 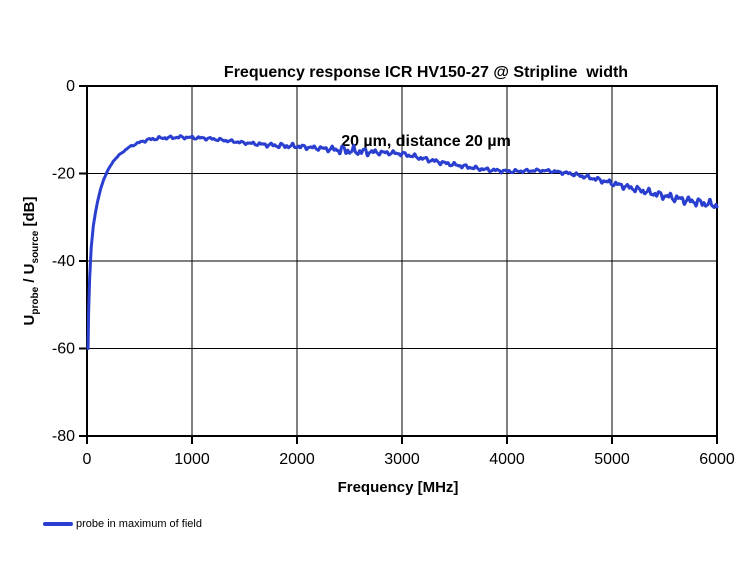 I want to click on y-tick-label: -80, so click(x=63, y=436).